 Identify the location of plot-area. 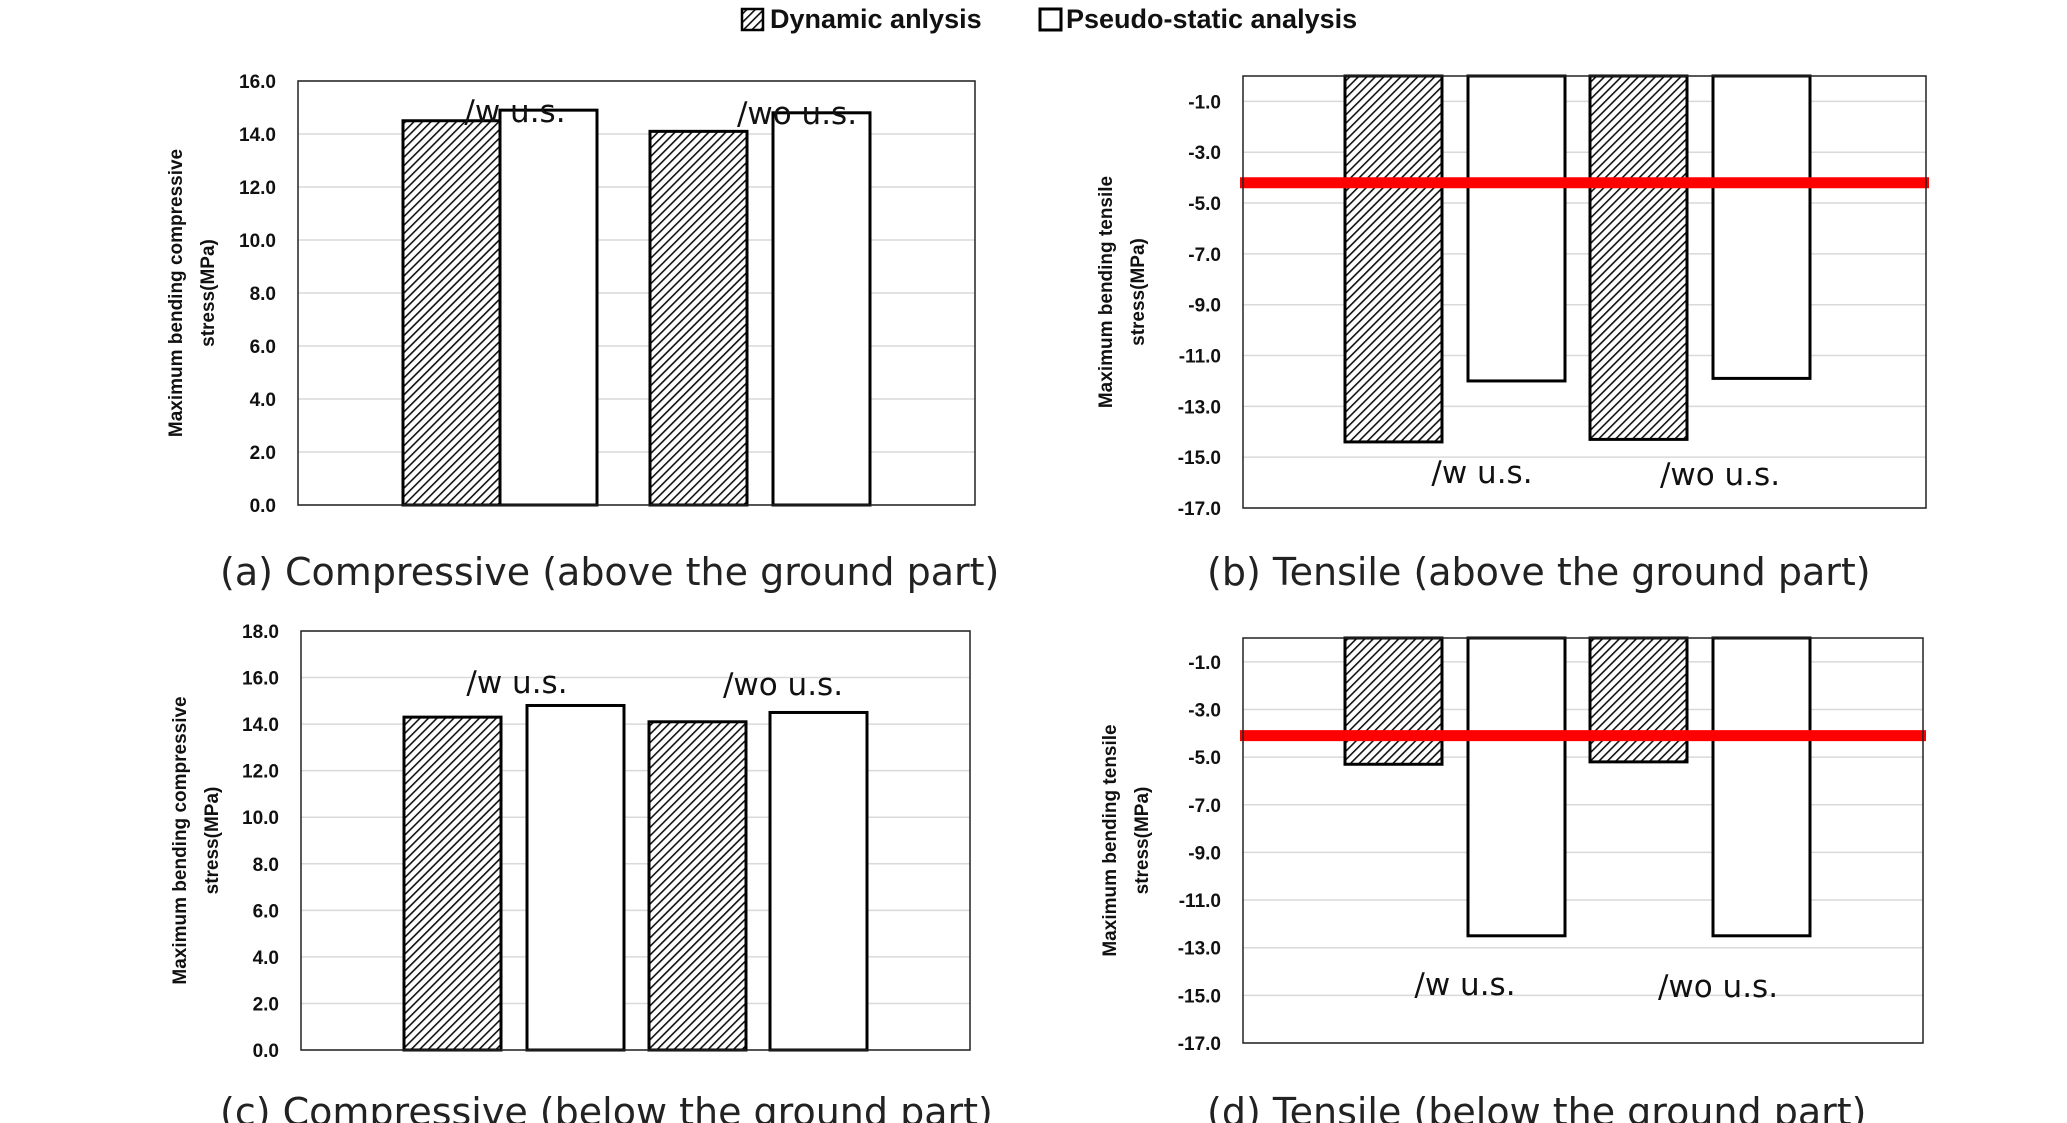
(635, 840).